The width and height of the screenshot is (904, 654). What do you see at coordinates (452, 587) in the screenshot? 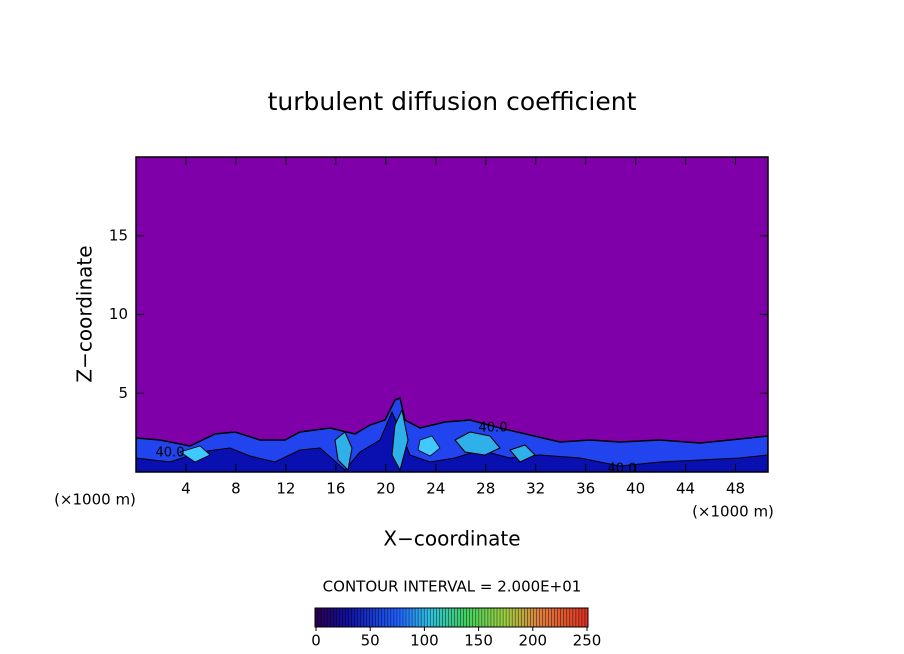
I see `contour-interval: CONTOUR INTERVAL = 2.000E+01` at bounding box center [452, 587].